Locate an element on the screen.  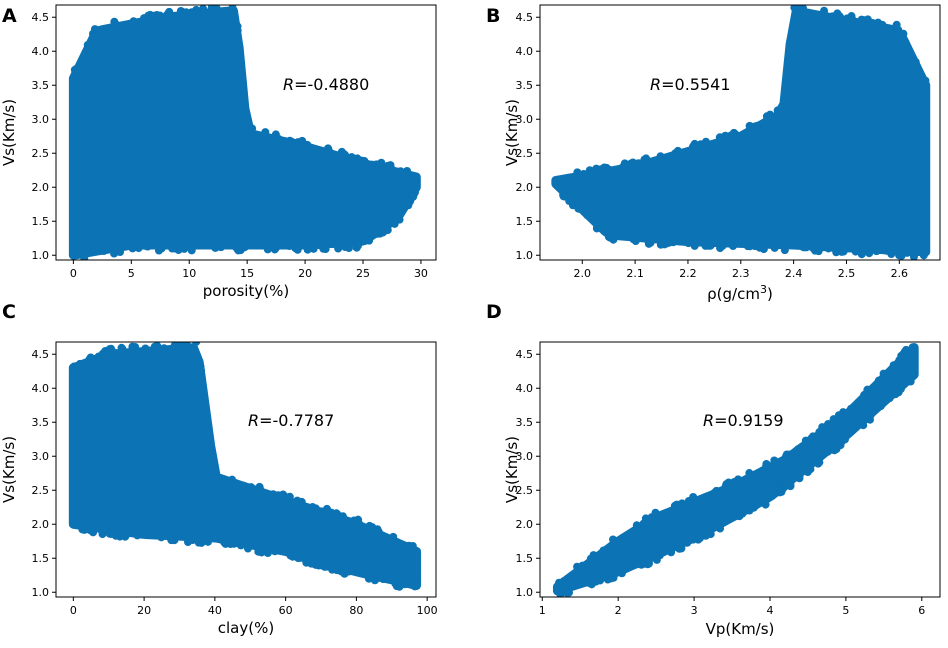
x-axis-label: ρ(g/cm3) is located at coordinates (740, 293).